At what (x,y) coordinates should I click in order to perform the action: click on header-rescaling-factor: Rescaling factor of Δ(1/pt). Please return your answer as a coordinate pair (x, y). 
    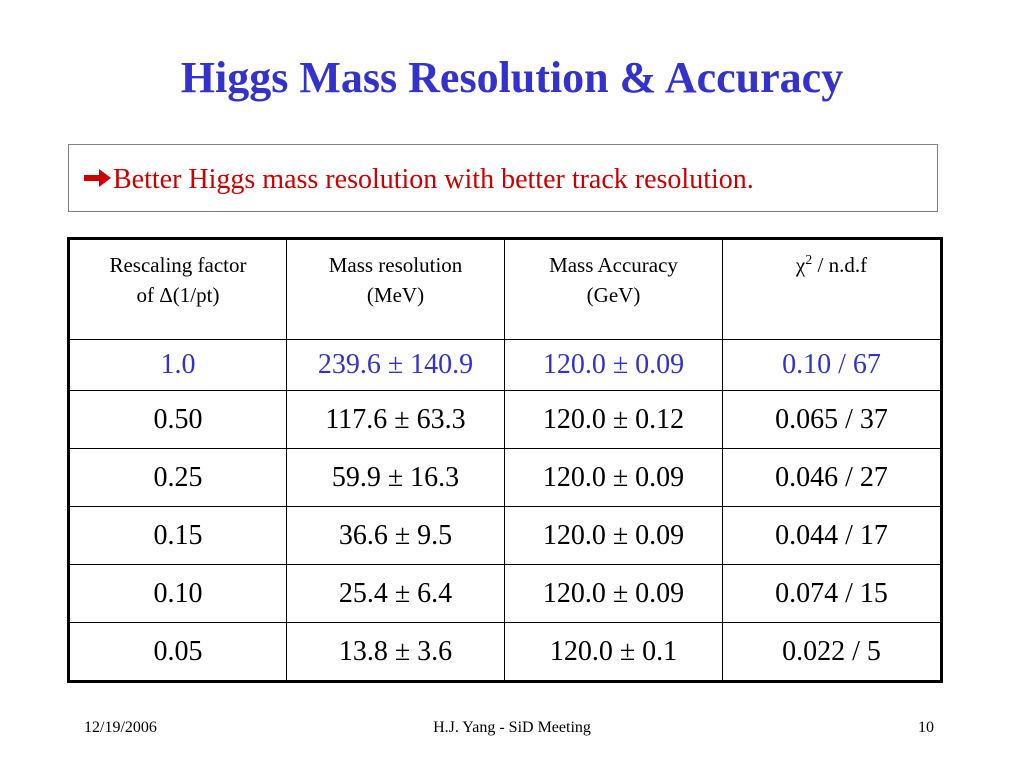
    Looking at the image, I should click on (177, 289).